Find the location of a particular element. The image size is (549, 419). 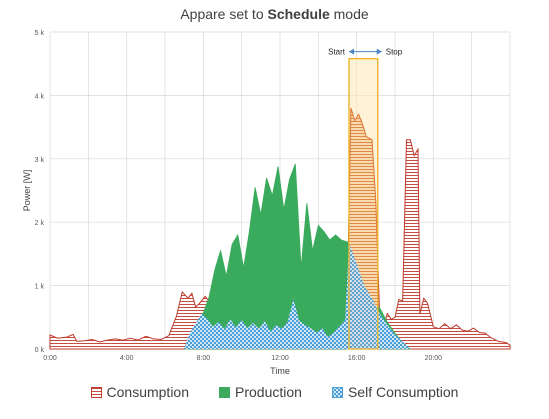

x-tick-label: 12:00 is located at coordinates (280, 358).